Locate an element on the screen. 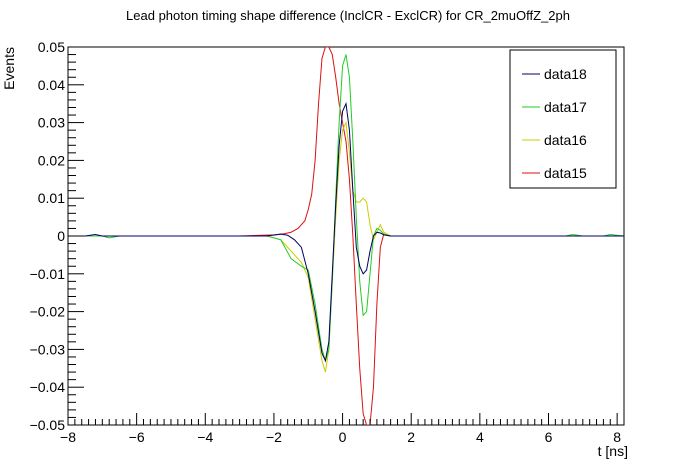  legend-label-data18: data18 is located at coordinates (565, 74).